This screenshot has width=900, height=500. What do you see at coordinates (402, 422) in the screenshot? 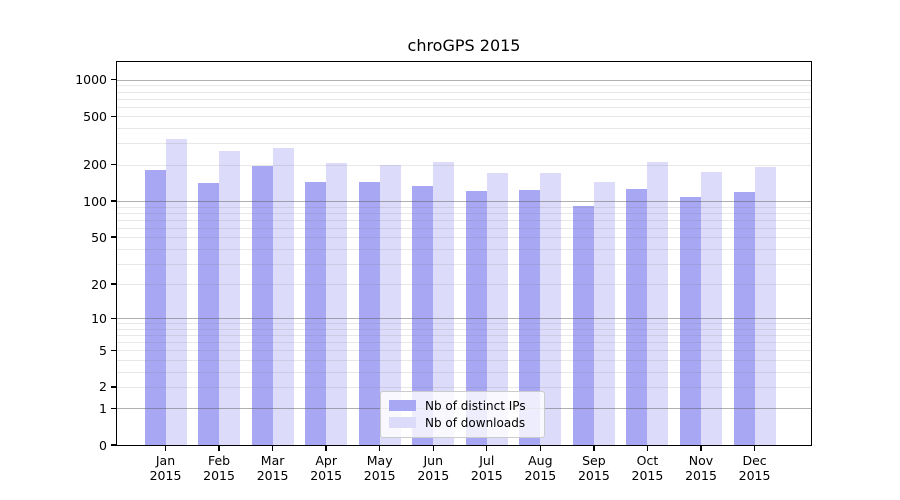
I see `legend-swatch-downloads` at bounding box center [402, 422].